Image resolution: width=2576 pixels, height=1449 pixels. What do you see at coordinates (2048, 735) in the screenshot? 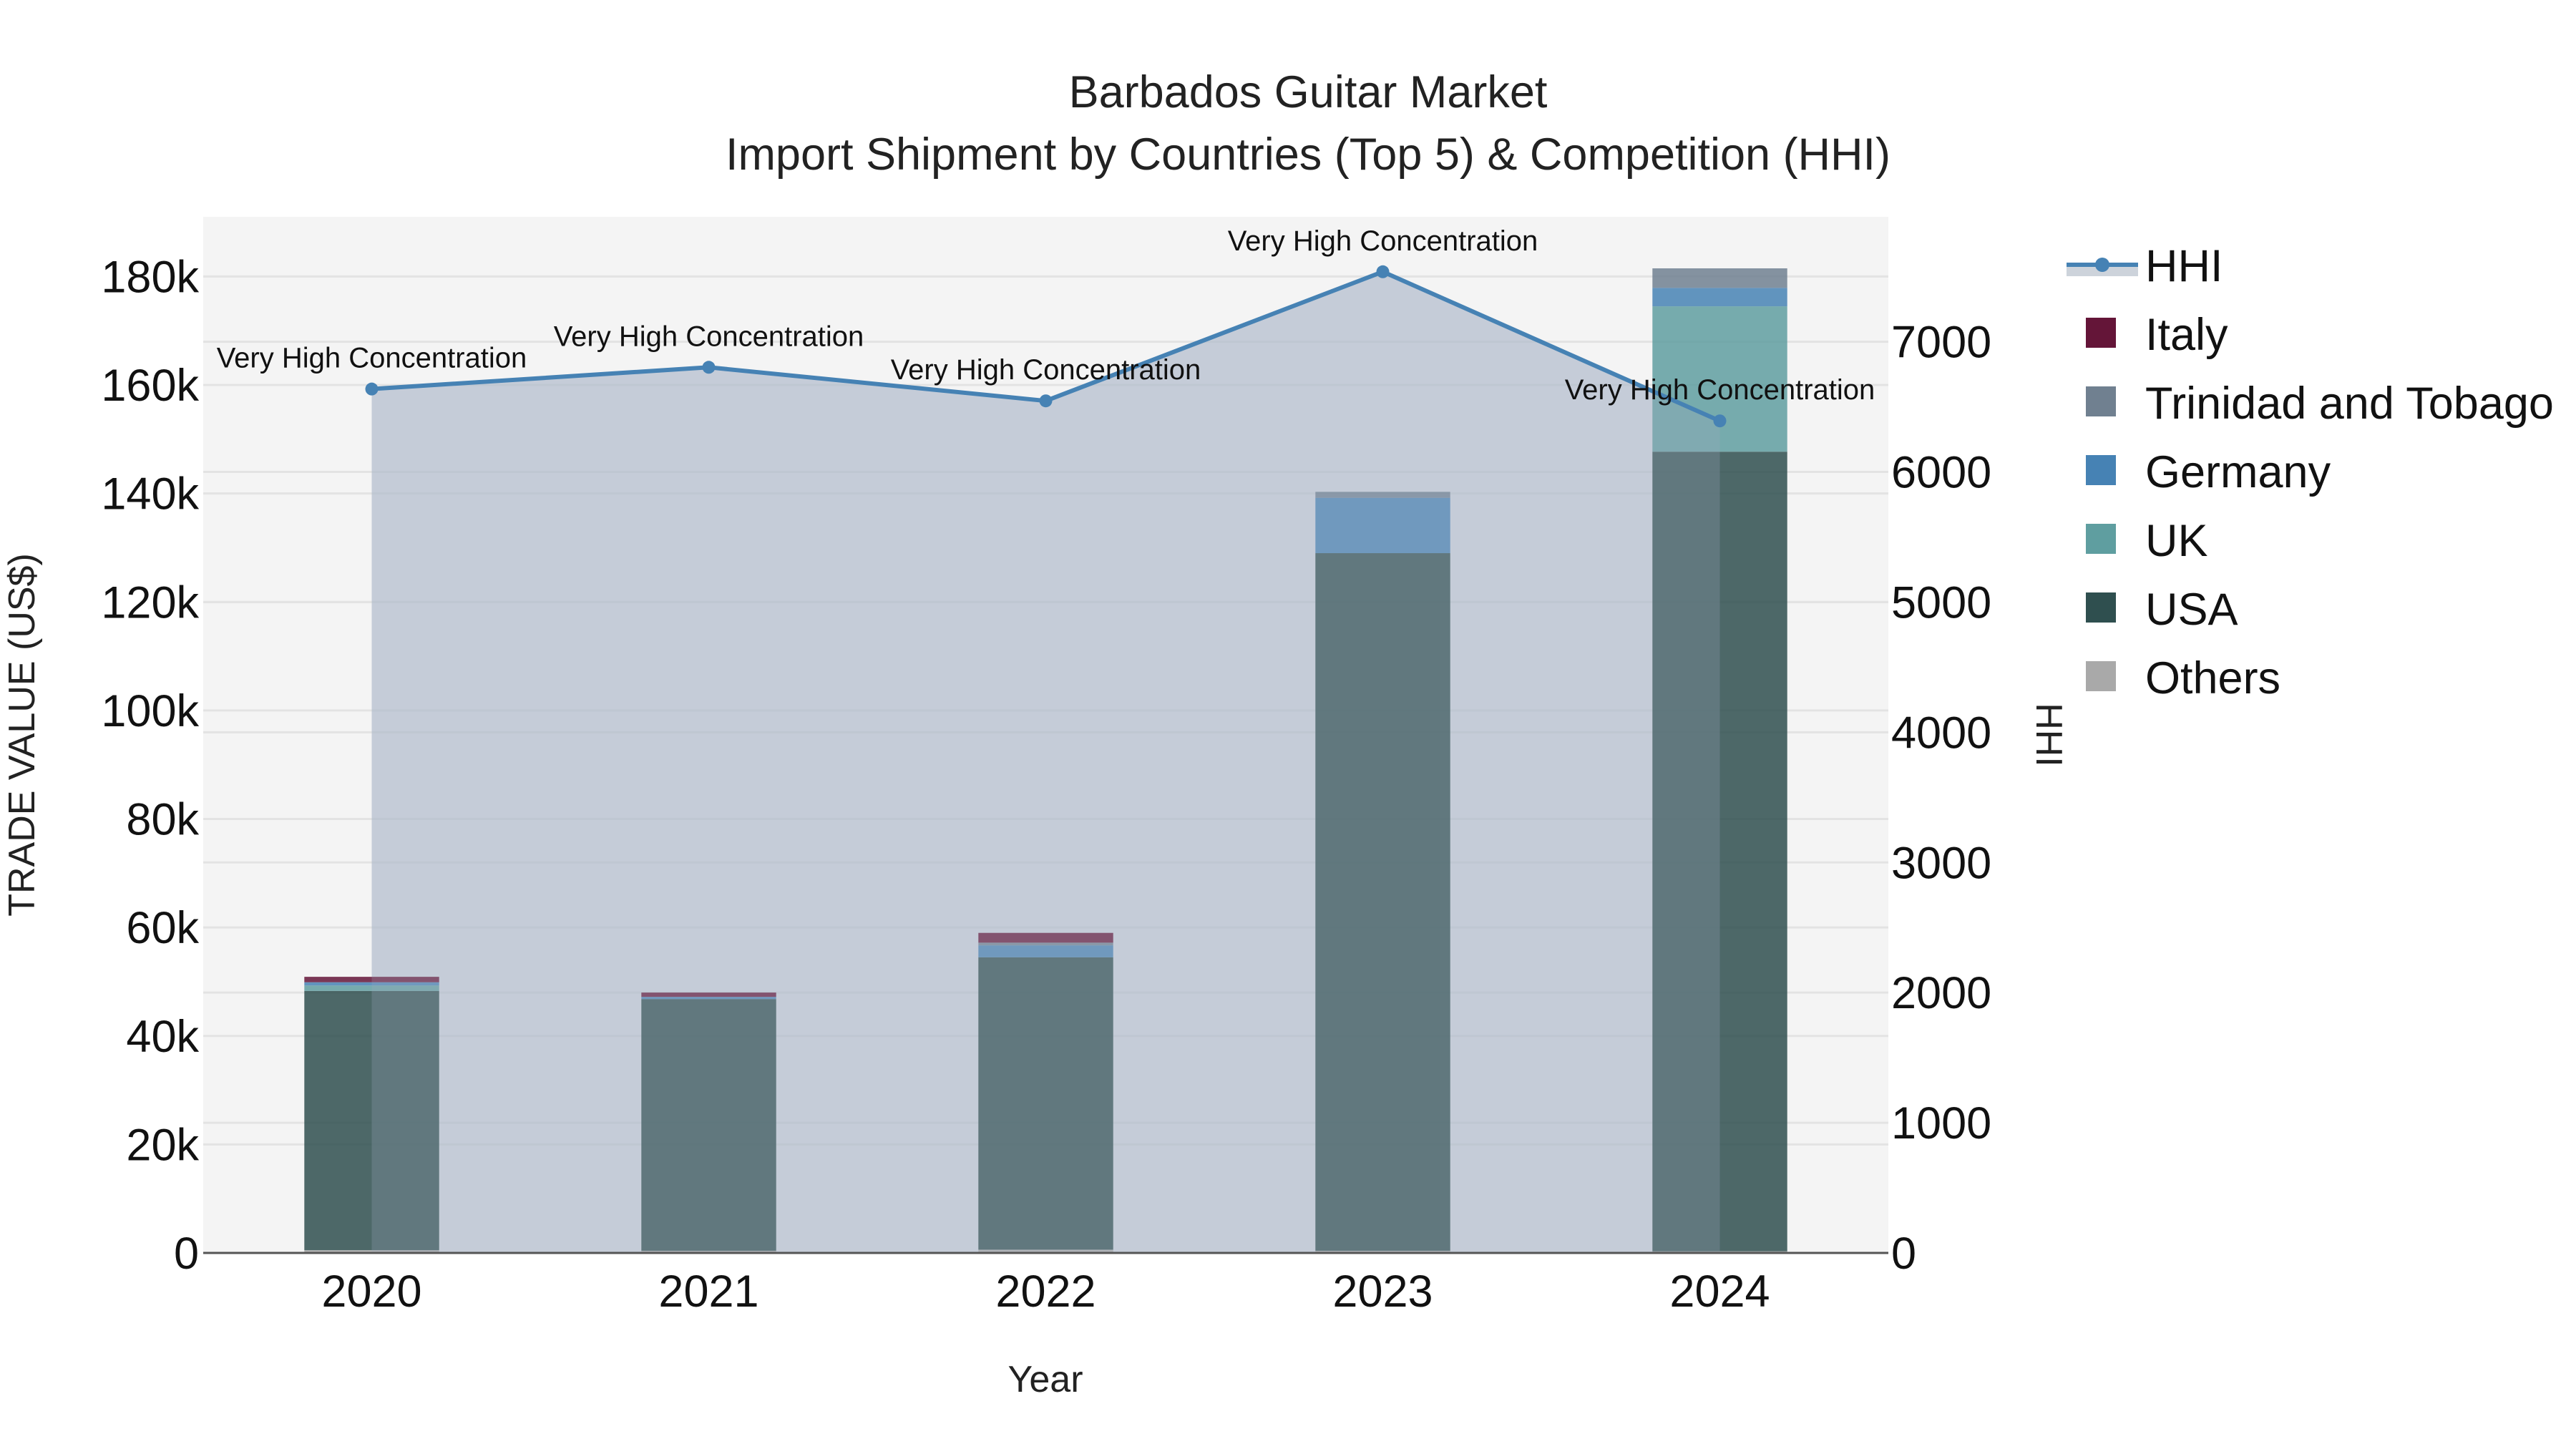
I see `y-axis-right-title: HHI` at bounding box center [2048, 735].